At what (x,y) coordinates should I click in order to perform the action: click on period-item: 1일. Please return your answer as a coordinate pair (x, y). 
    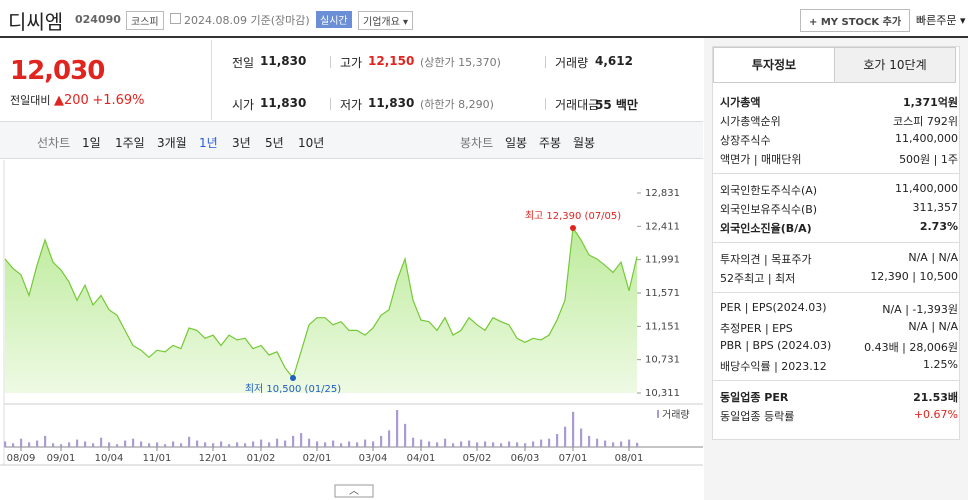
    Looking at the image, I should click on (91, 143).